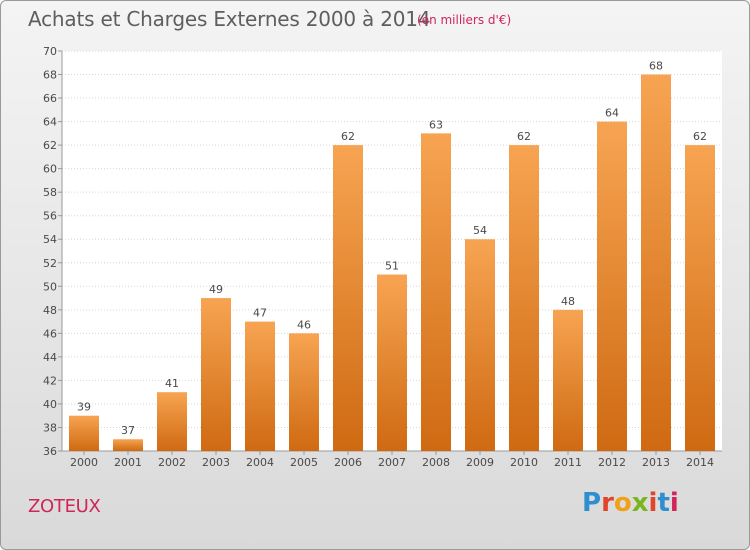 This screenshot has height=550, width=750. I want to click on y-tick-label: 48, so click(50, 310).